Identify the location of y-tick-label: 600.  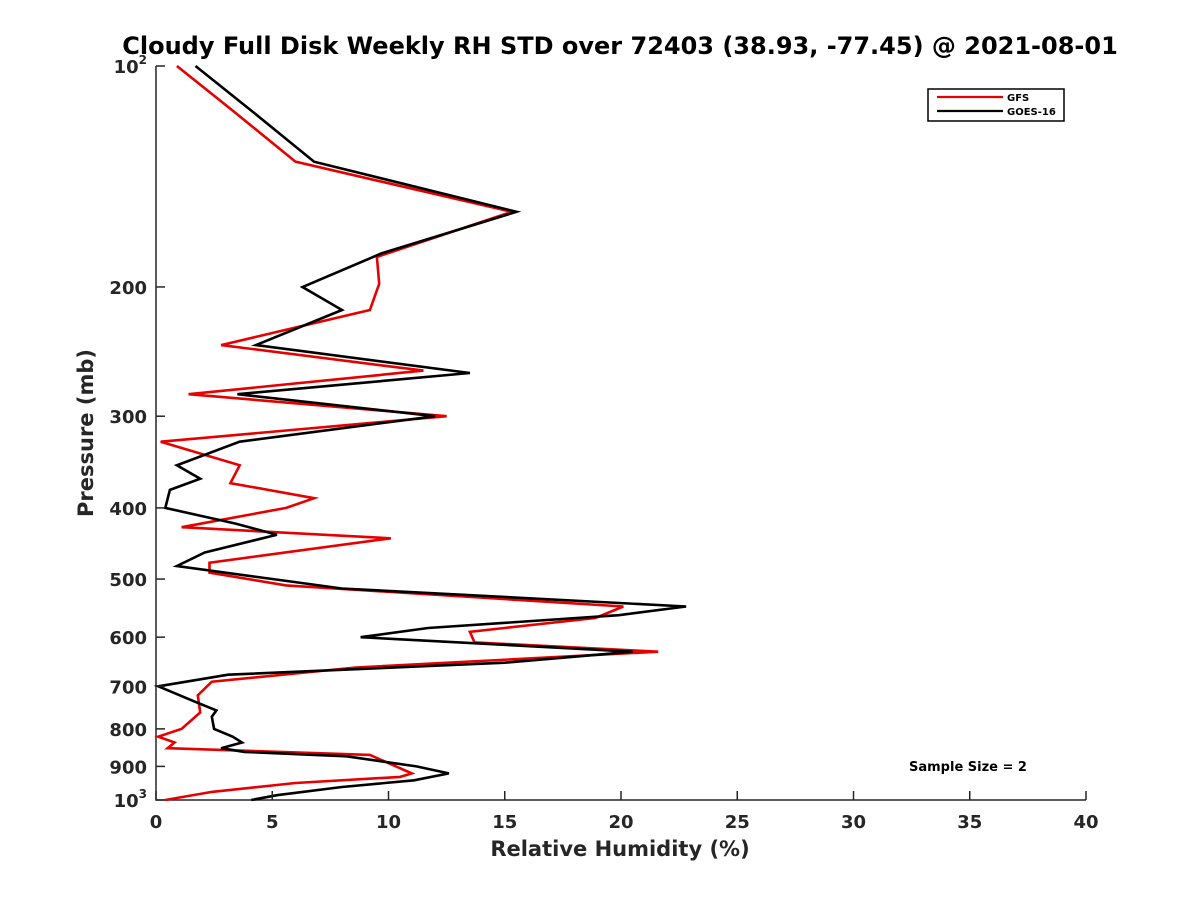
(128, 638).